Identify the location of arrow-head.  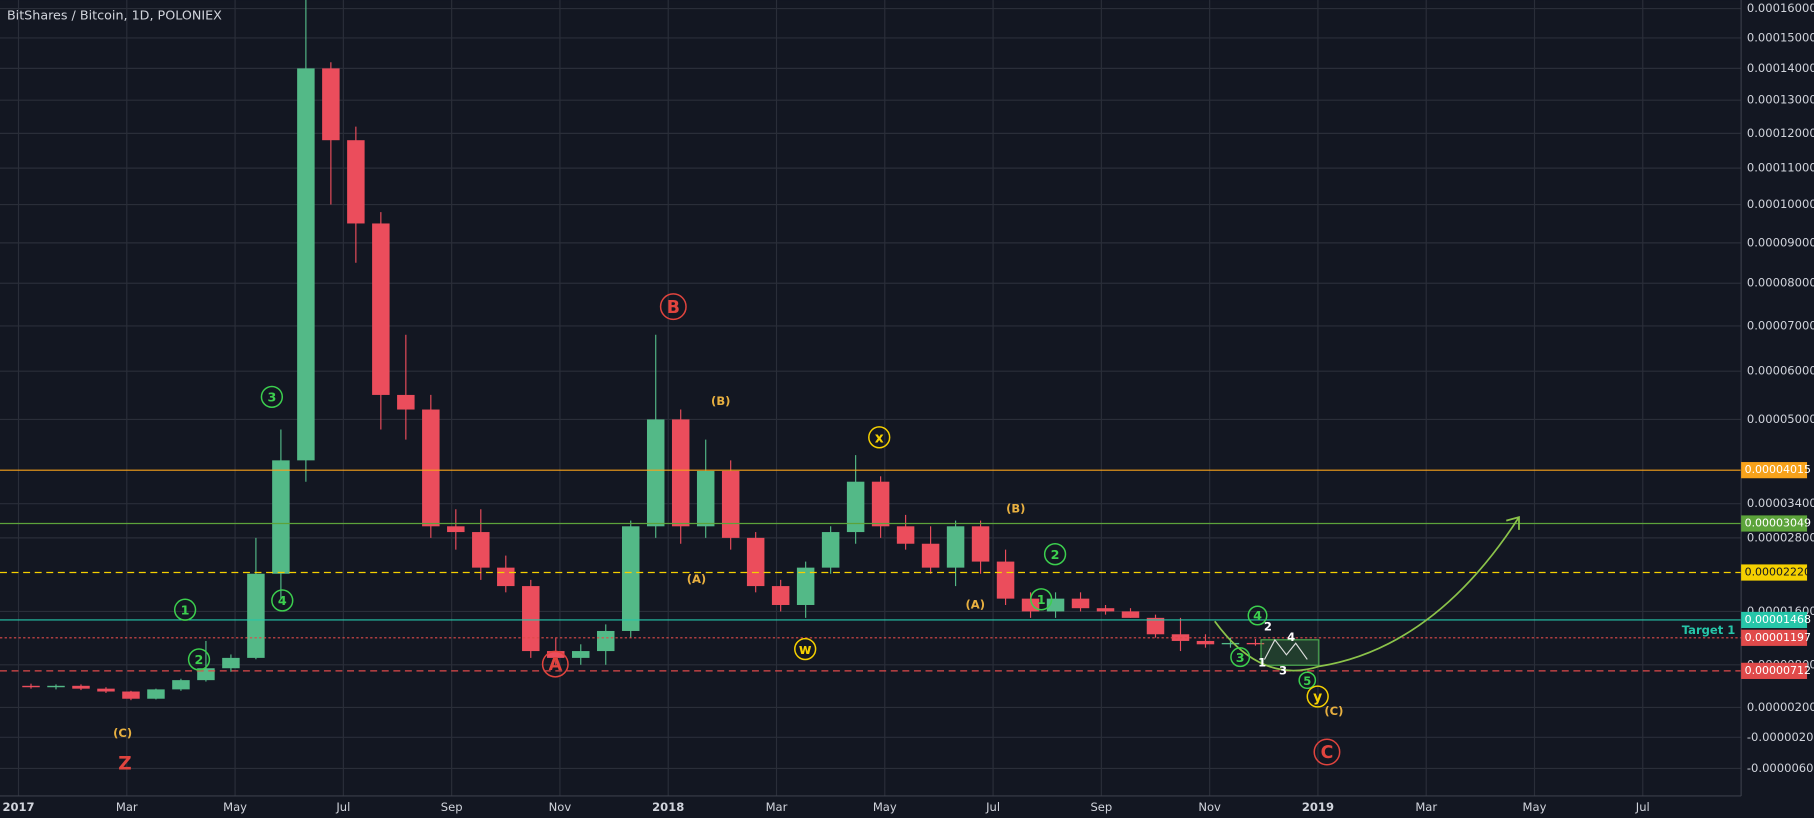
(1513, 523).